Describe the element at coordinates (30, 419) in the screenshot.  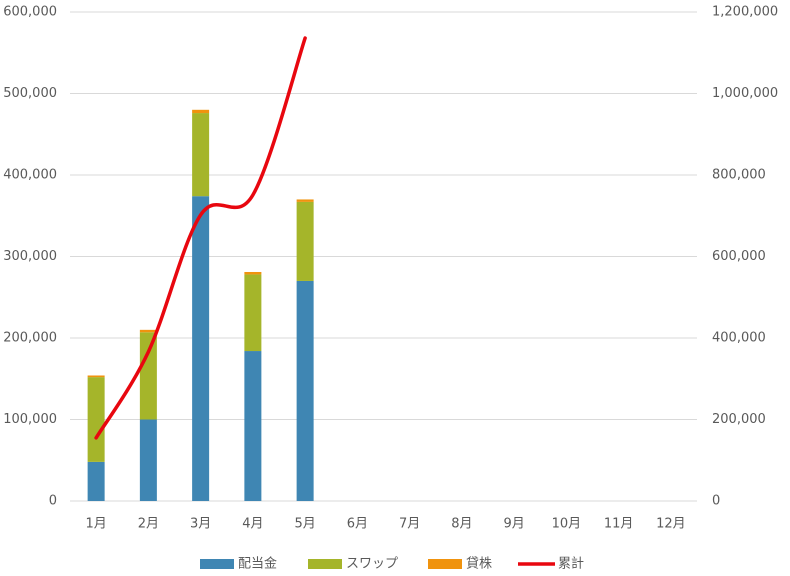
I see `y-tick-label: 100,000` at that location.